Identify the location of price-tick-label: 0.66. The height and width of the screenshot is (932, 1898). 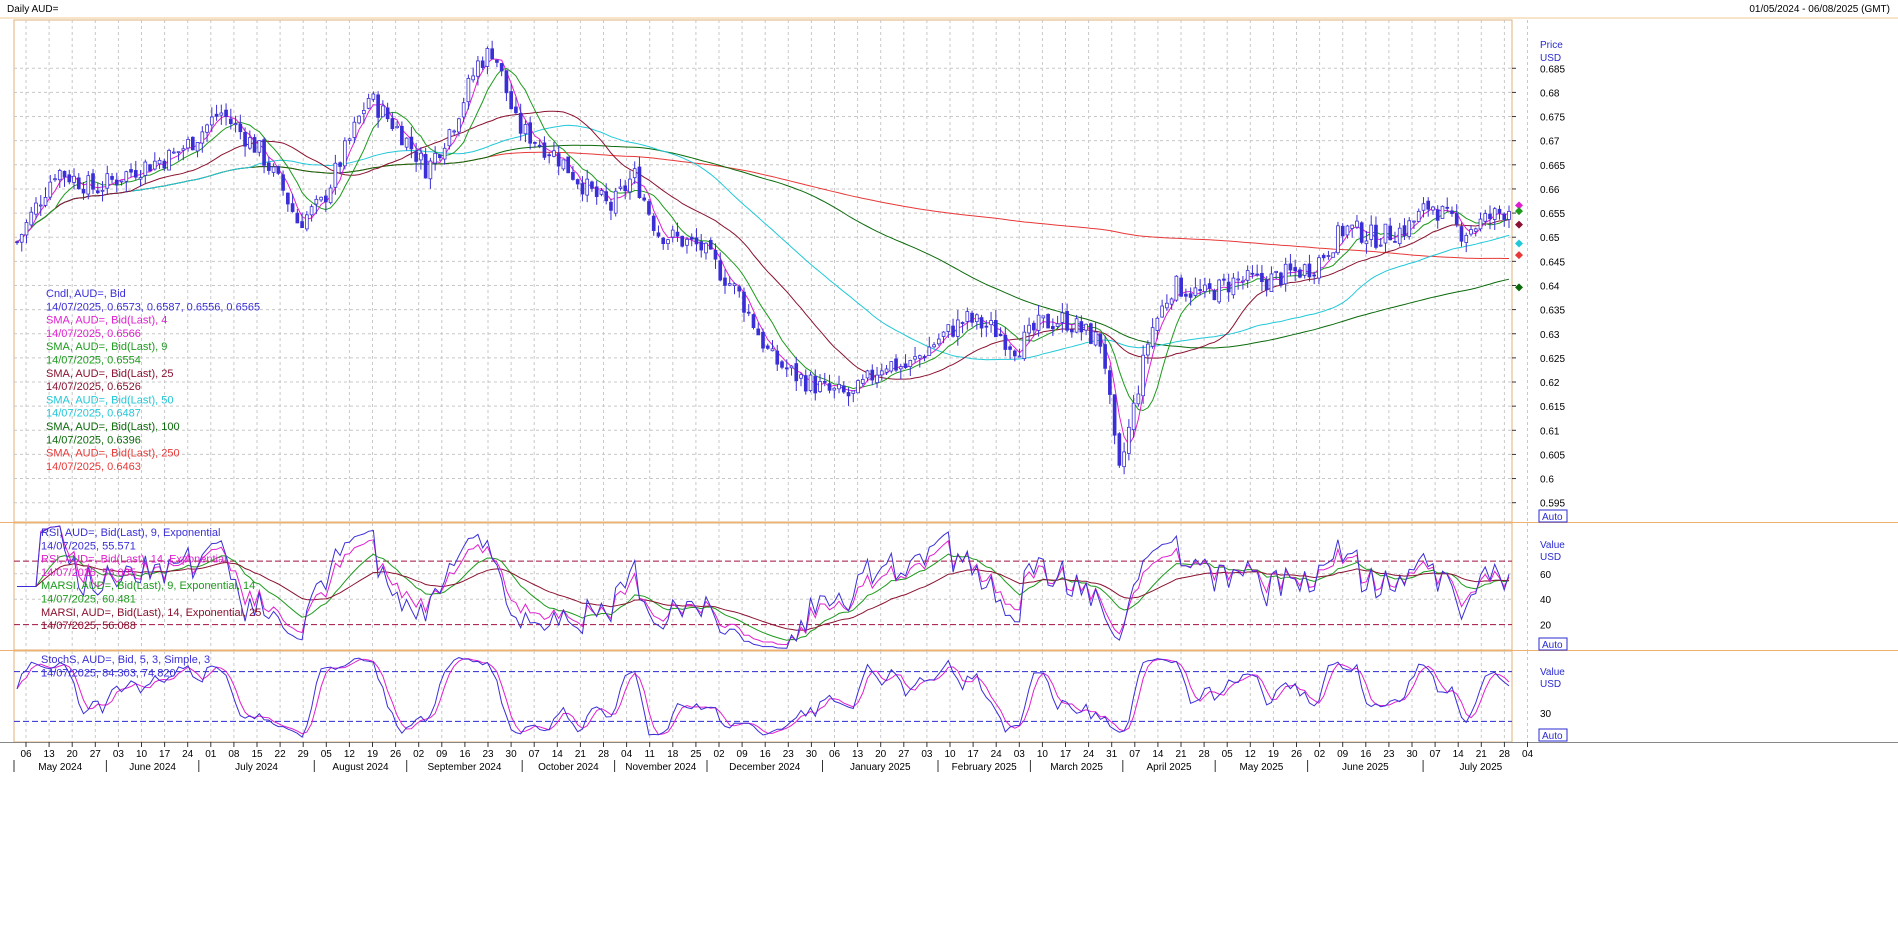
(1550, 190).